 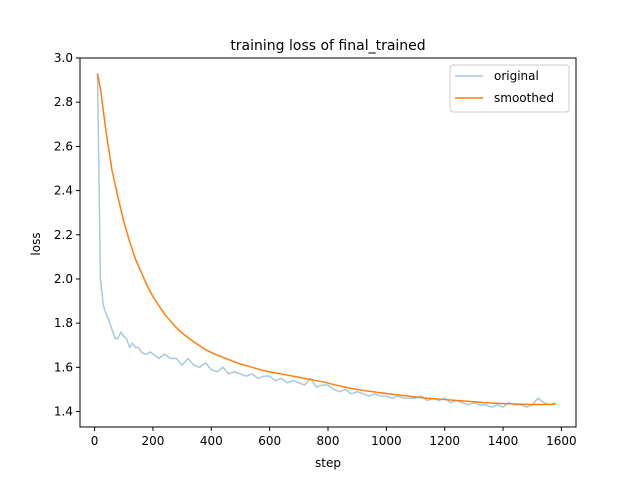 I want to click on y-tick-label: 3.0, so click(x=63, y=58).